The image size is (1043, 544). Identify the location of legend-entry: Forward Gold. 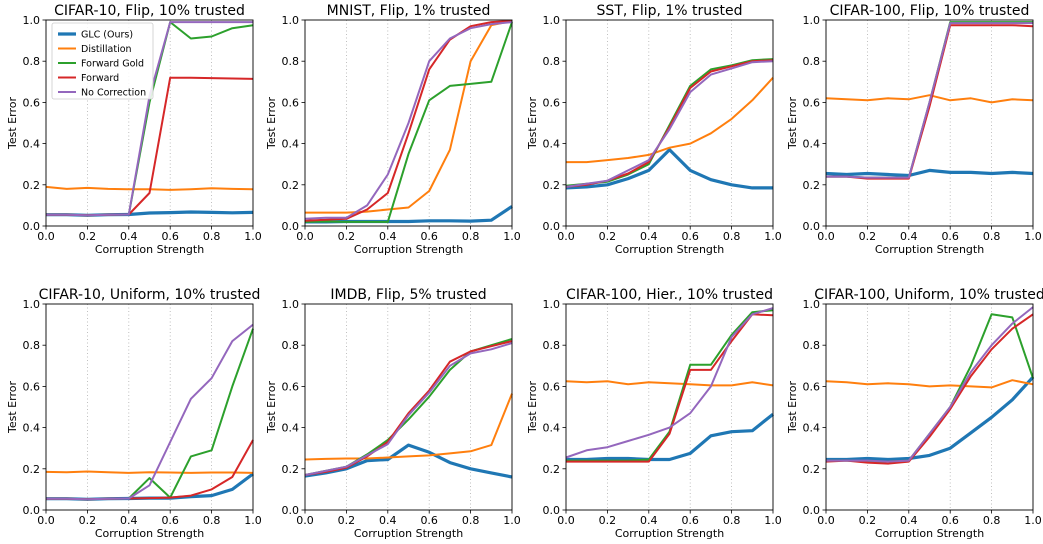
(112, 63).